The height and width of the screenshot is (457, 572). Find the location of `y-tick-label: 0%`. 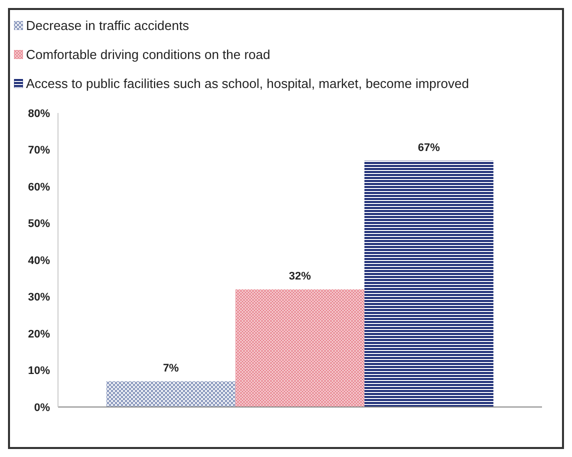

y-tick-label: 0% is located at coordinates (42, 408).